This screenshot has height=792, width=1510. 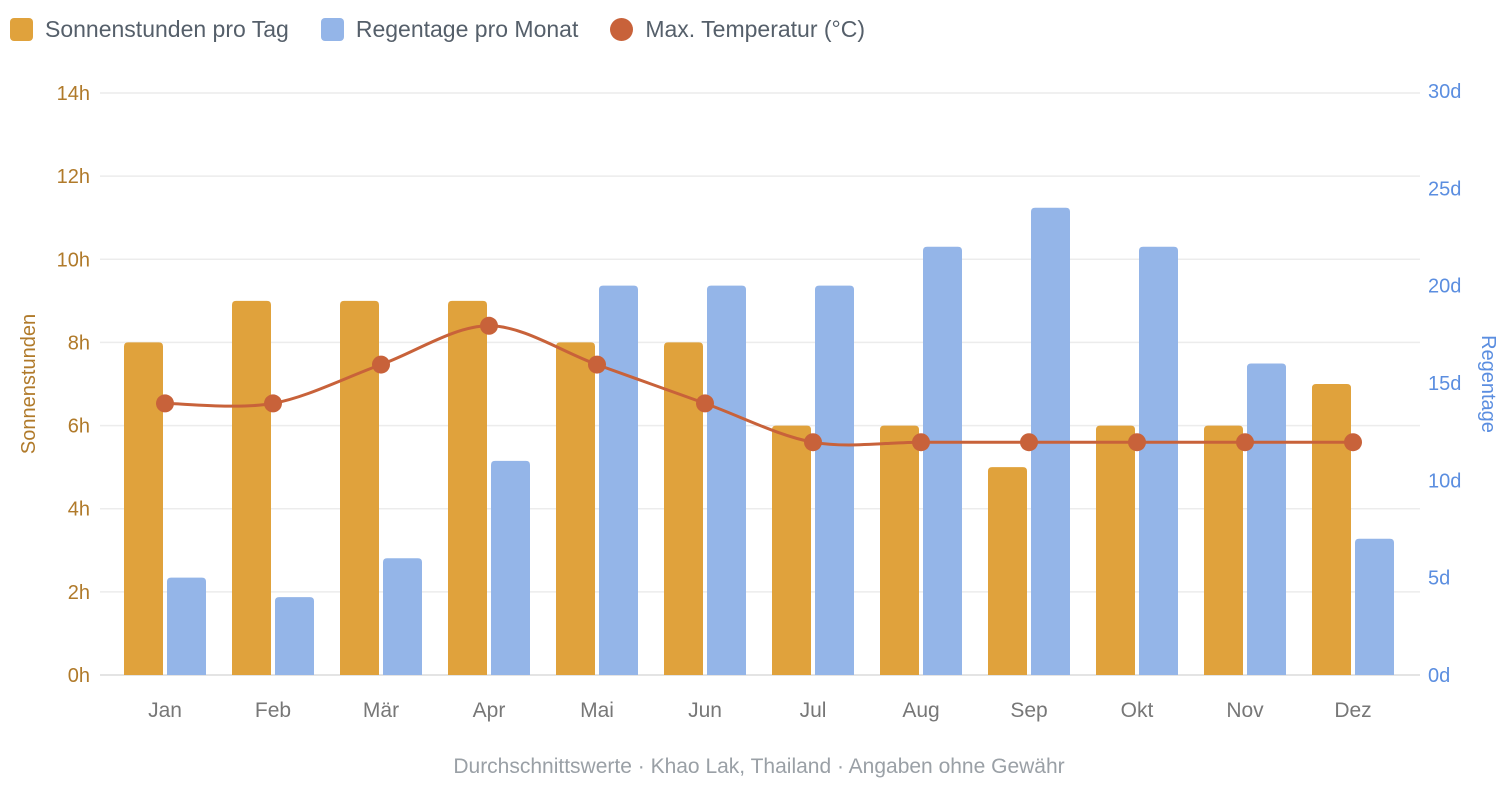 I want to click on left-tick-label: 4h, so click(x=79, y=510).